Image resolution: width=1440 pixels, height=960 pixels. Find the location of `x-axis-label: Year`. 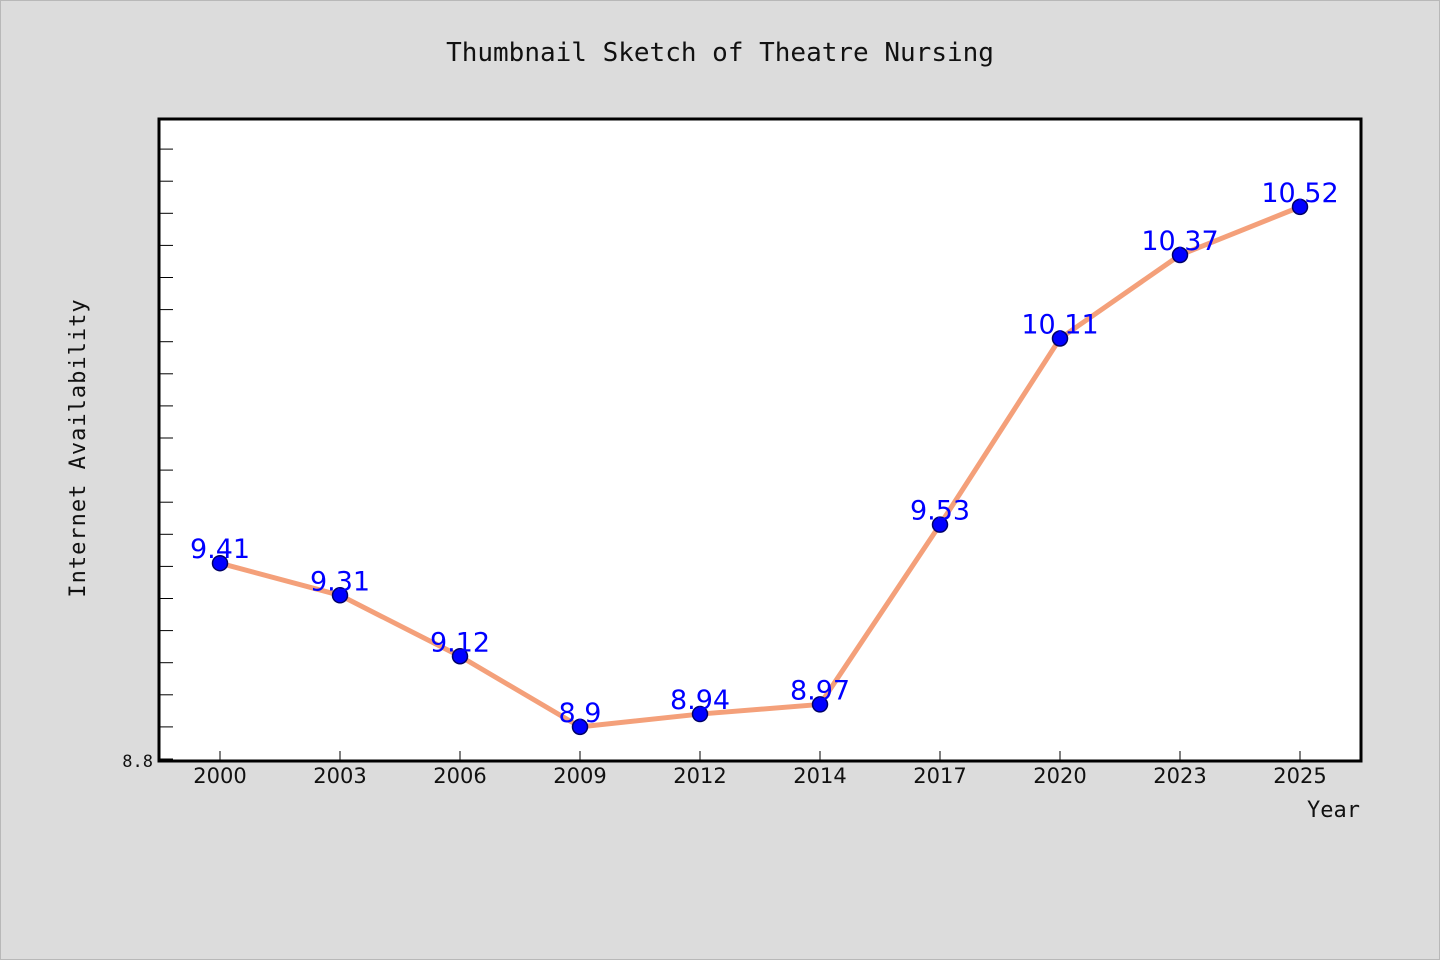

x-axis-label: Year is located at coordinates (1333, 810).